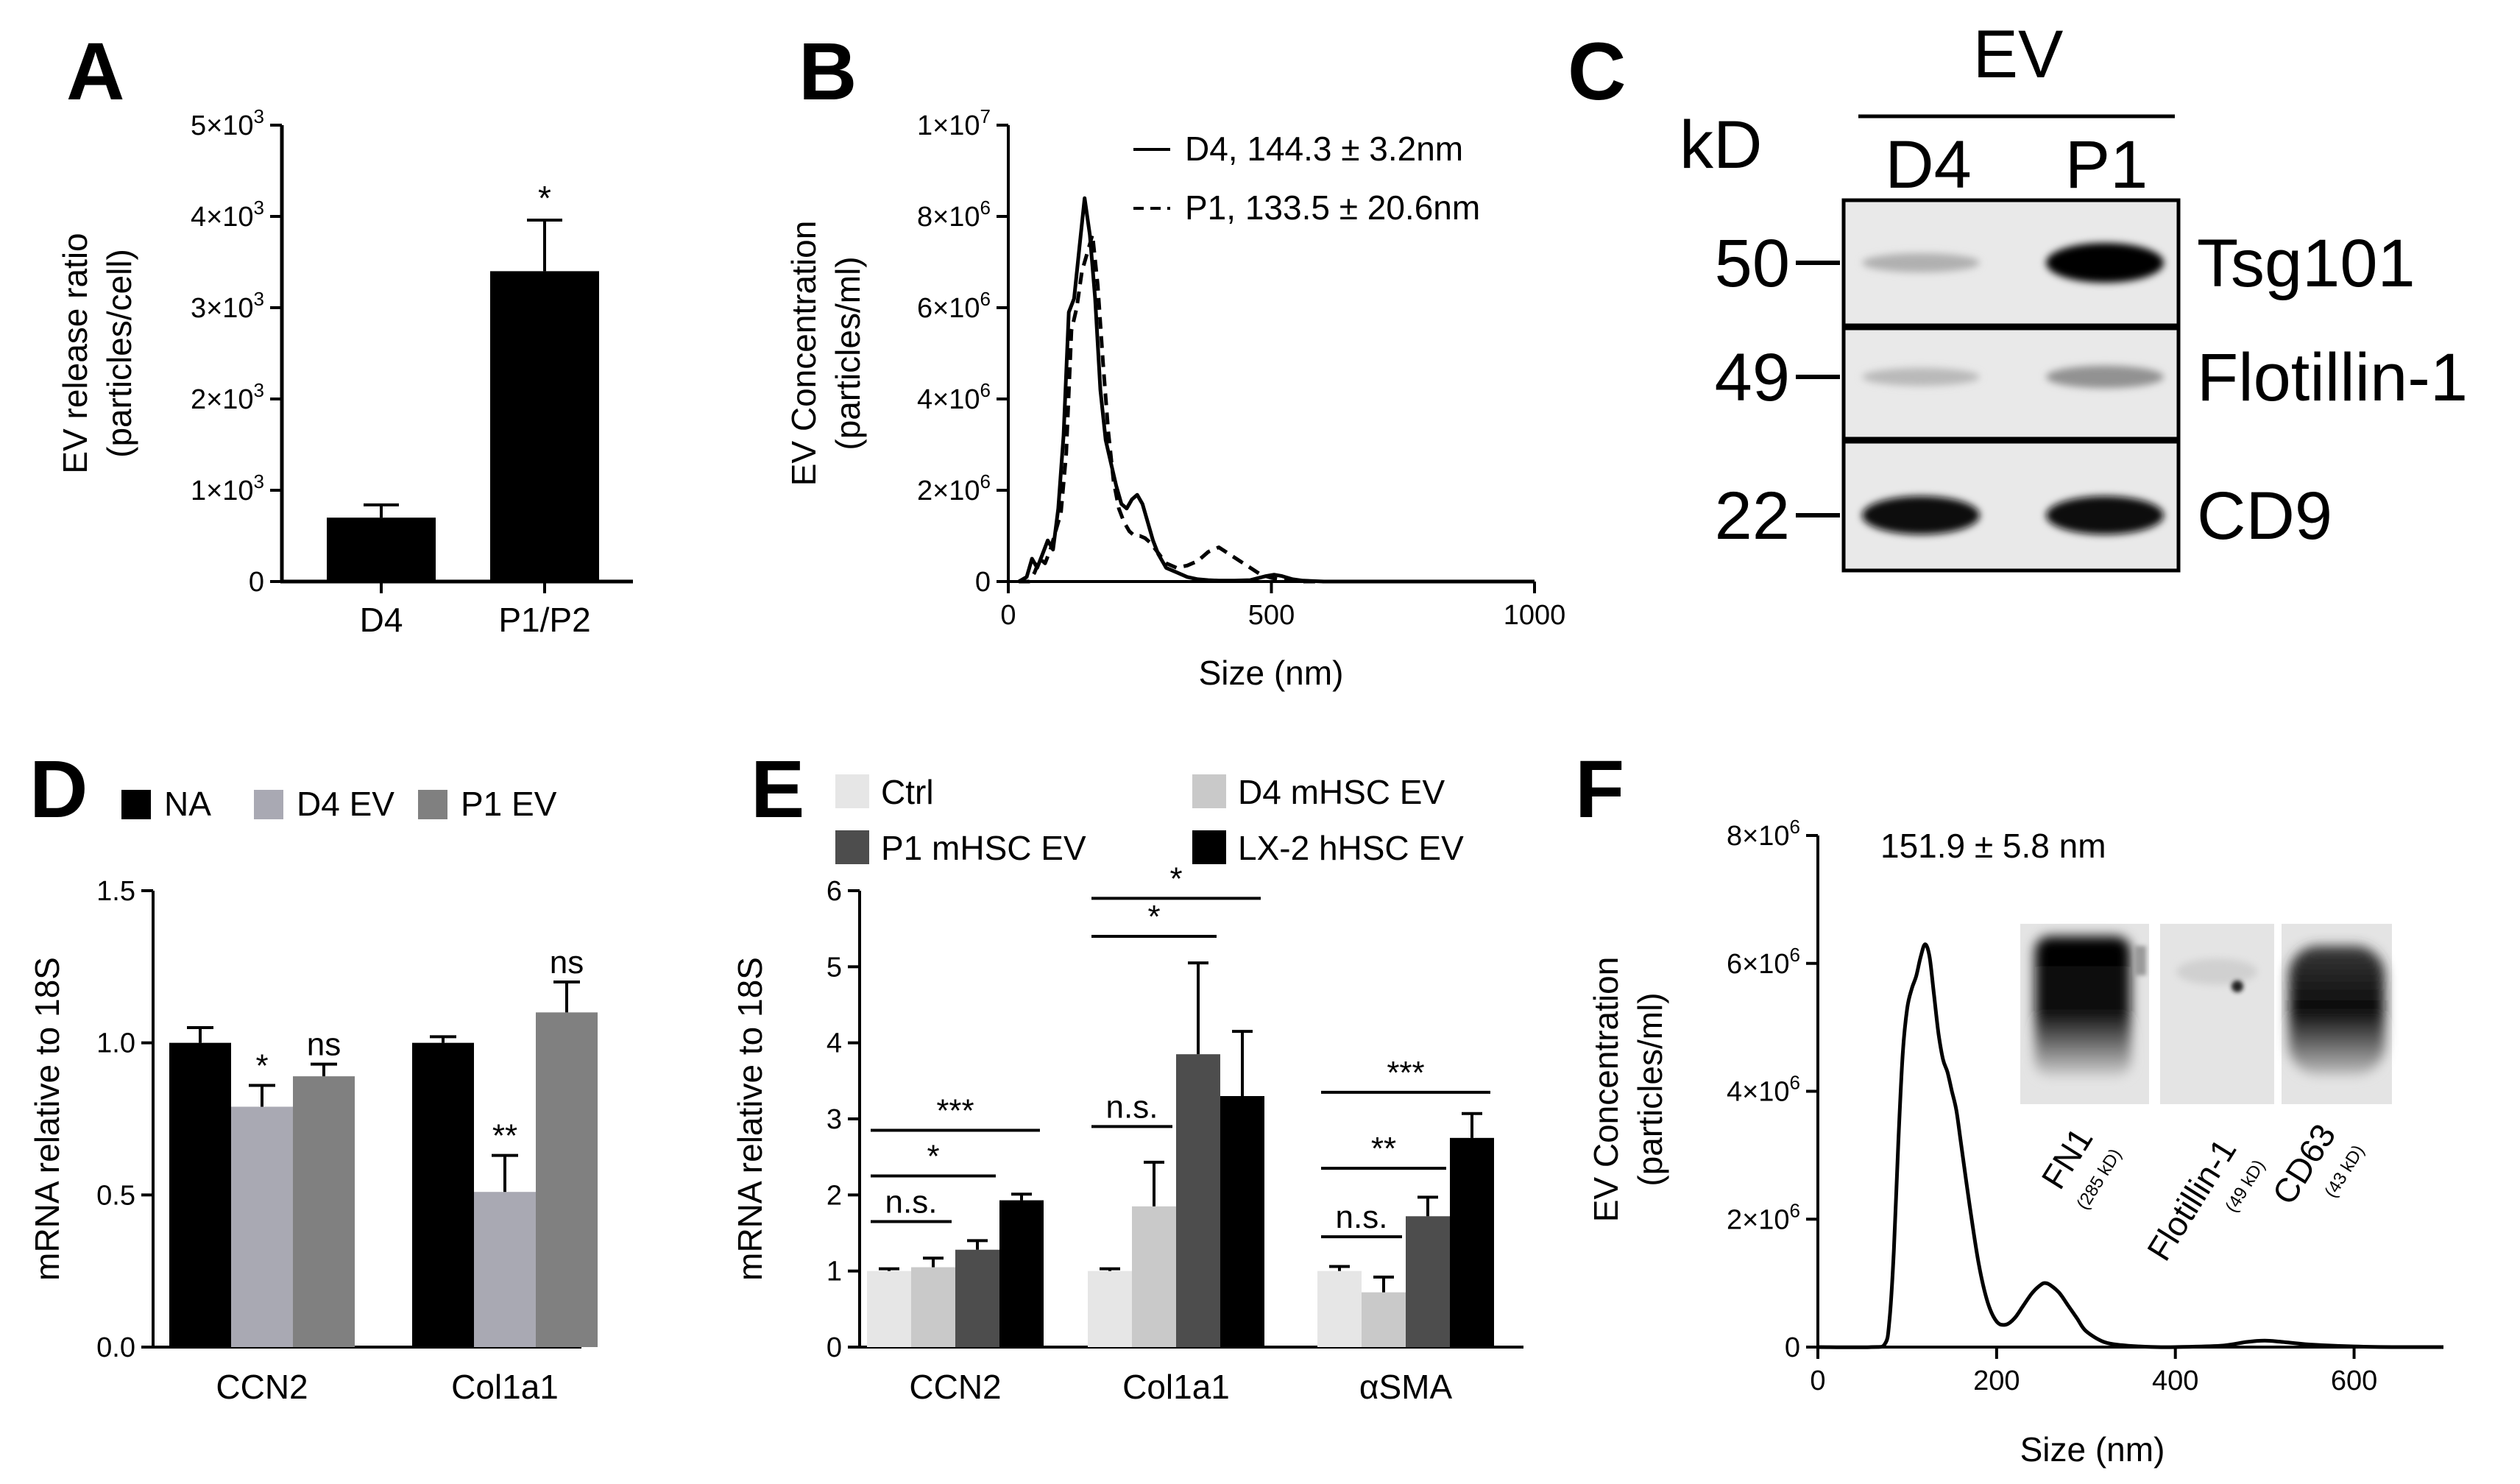 The image size is (2520, 1484). I want to click on f-xtick-label-3: 600, so click(2354, 1380).